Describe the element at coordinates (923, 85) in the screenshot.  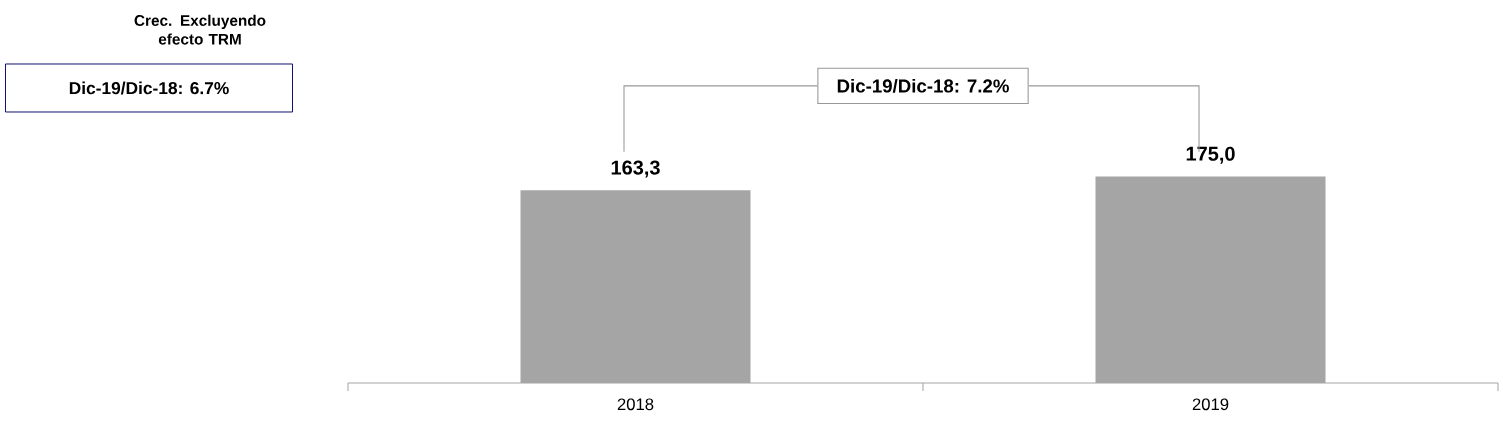
I see `text: Dic-19/Dic-18: 7.2%` at that location.